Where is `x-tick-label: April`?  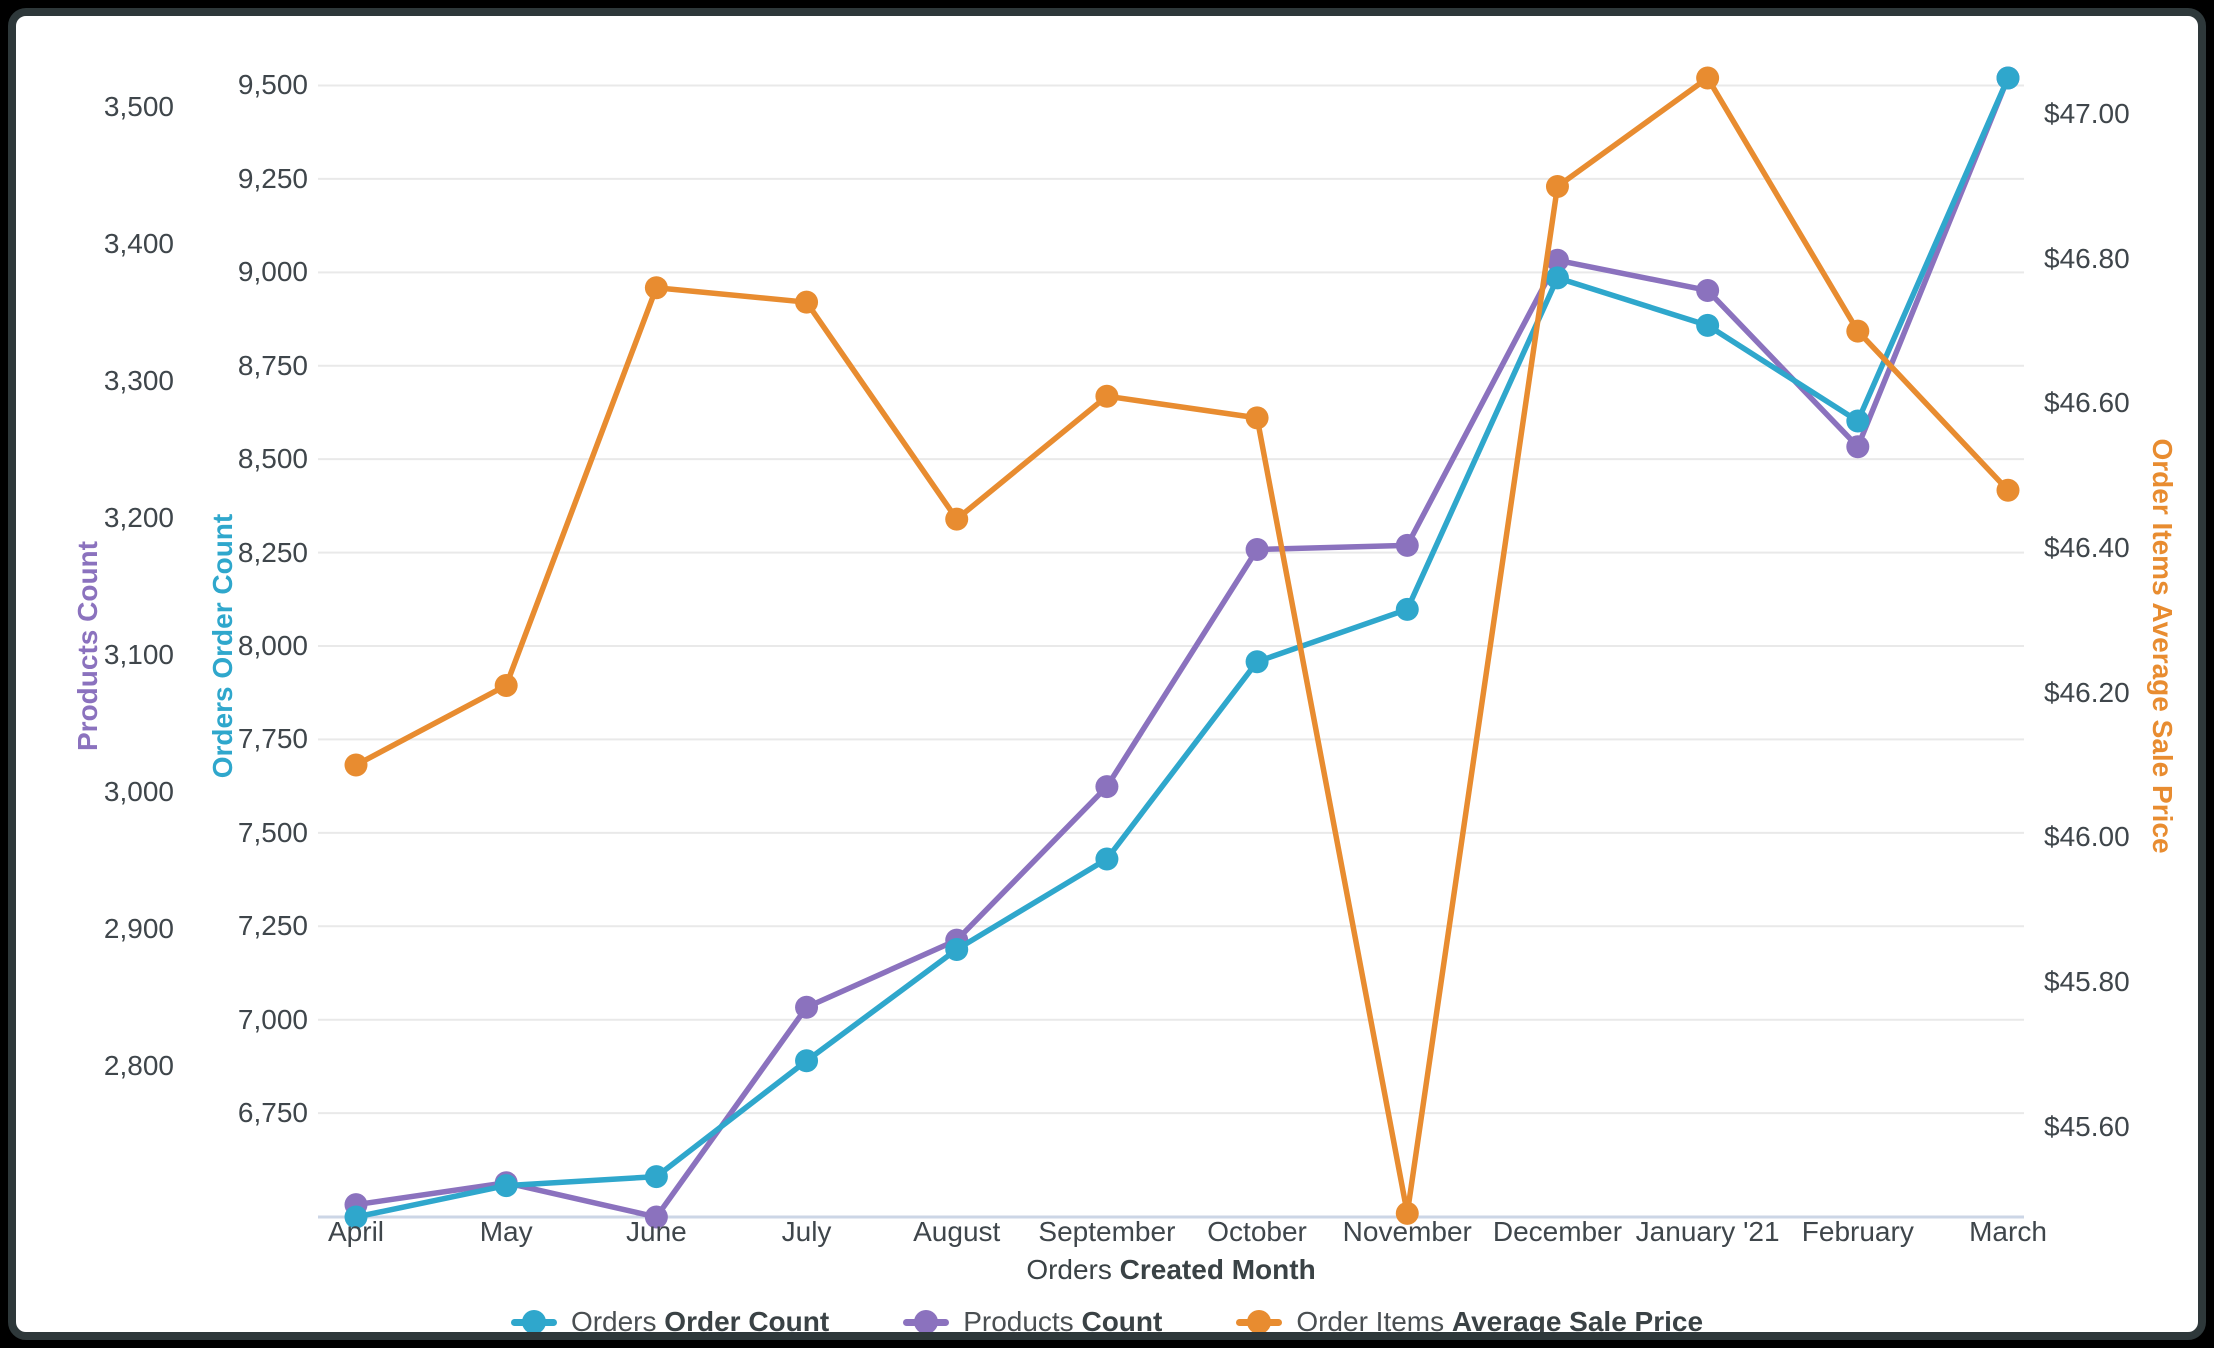 x-tick-label: April is located at coordinates (356, 1231).